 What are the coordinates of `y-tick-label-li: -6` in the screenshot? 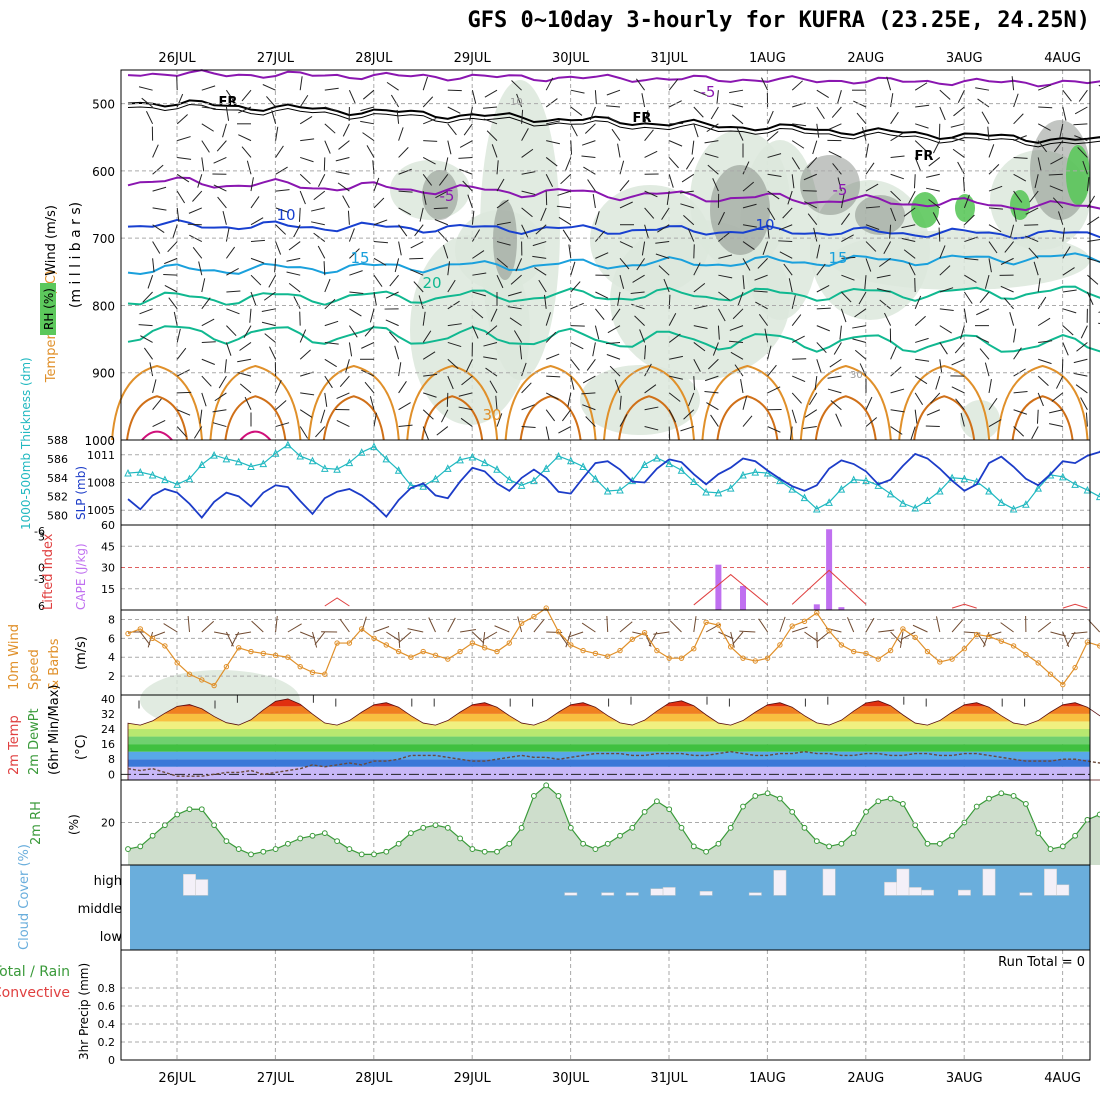 It's located at (39, 531).